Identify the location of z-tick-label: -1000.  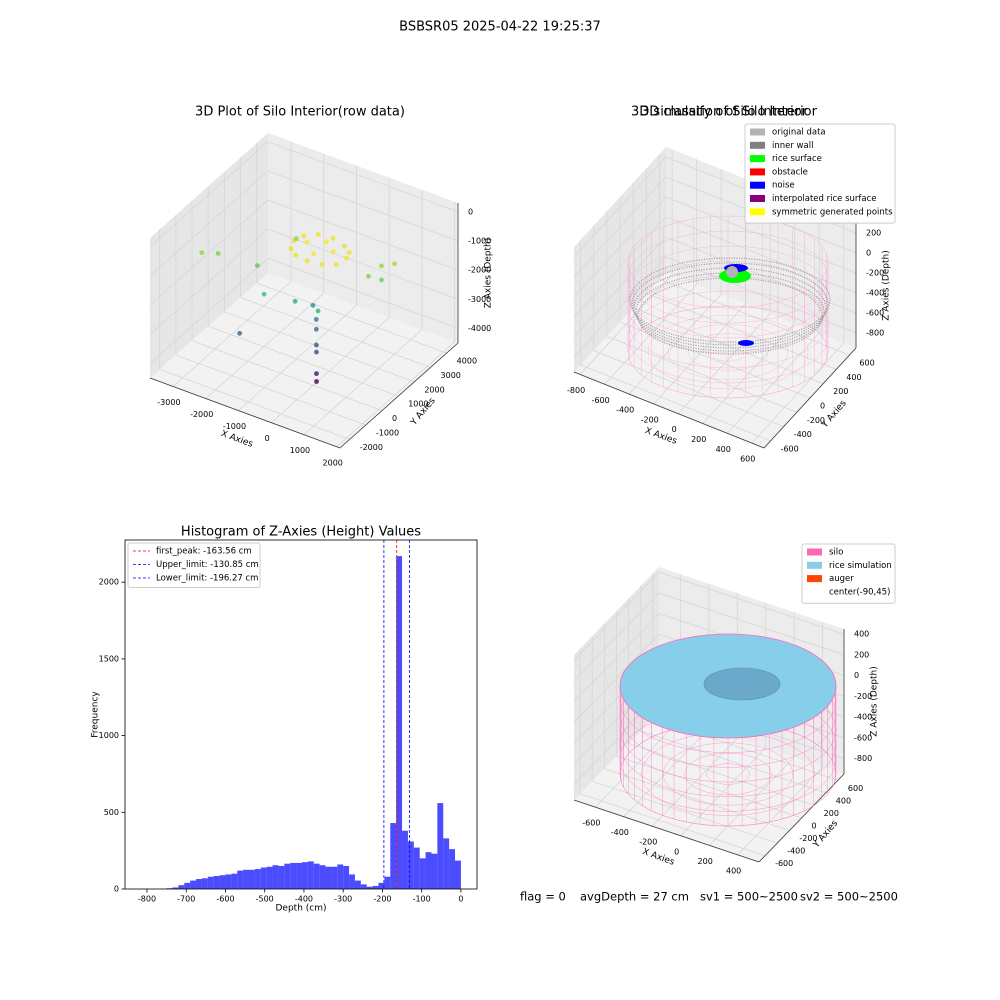
(479, 240).